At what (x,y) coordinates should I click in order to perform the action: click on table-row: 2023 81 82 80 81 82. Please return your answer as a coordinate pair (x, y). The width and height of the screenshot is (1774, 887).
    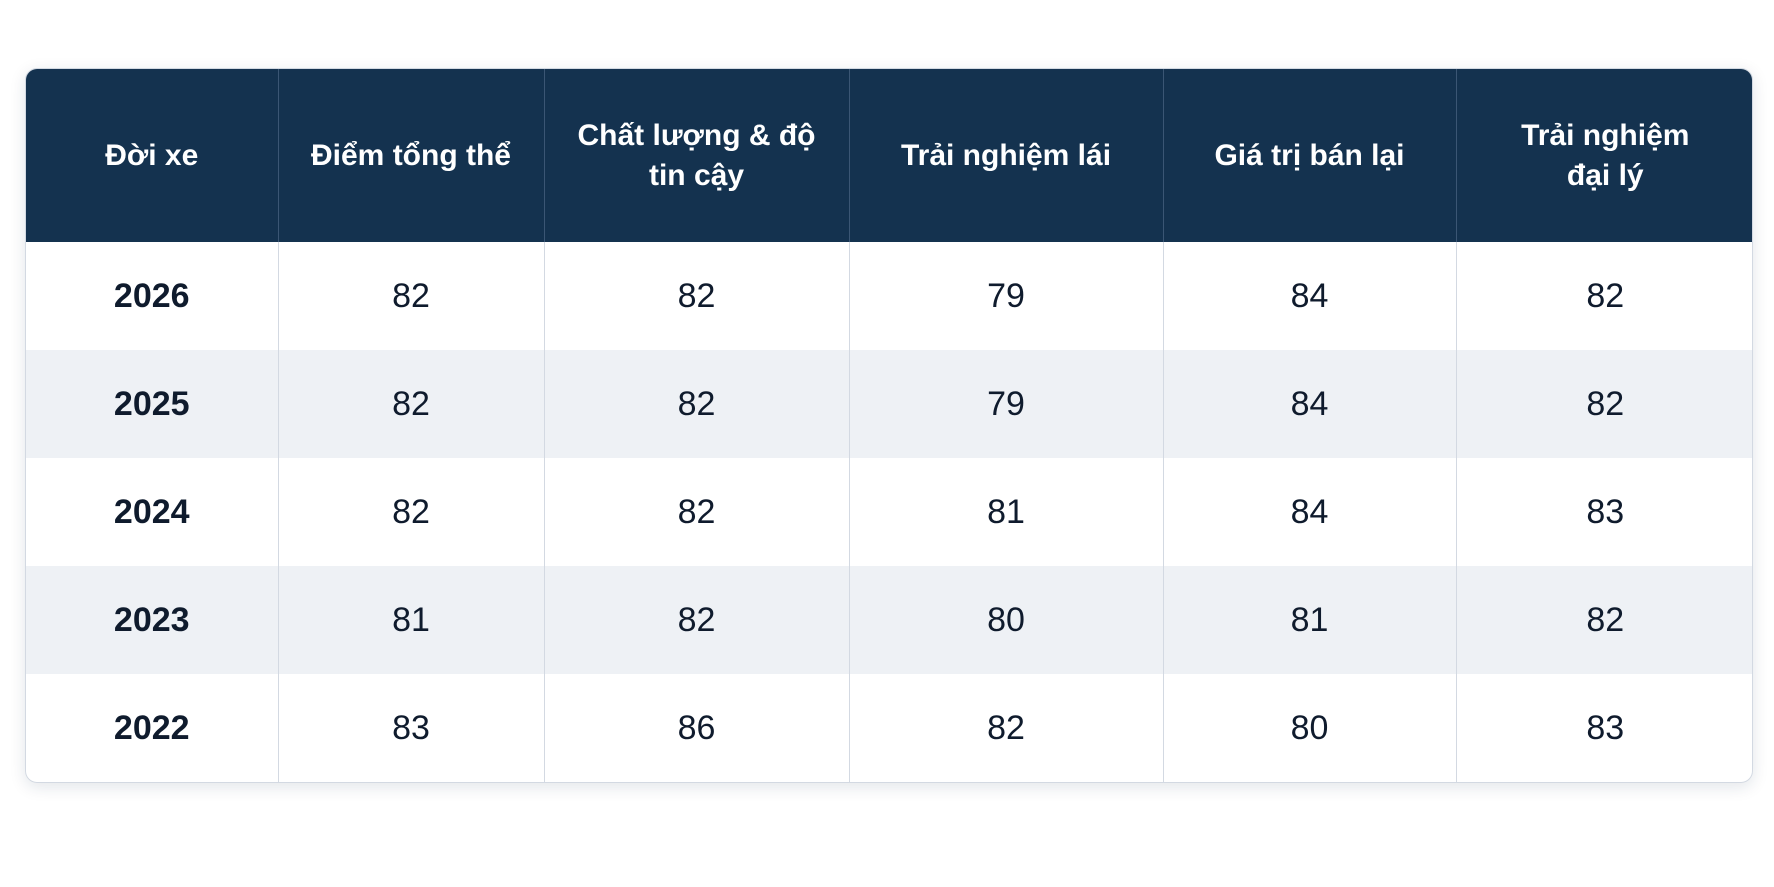
    Looking at the image, I should click on (889, 620).